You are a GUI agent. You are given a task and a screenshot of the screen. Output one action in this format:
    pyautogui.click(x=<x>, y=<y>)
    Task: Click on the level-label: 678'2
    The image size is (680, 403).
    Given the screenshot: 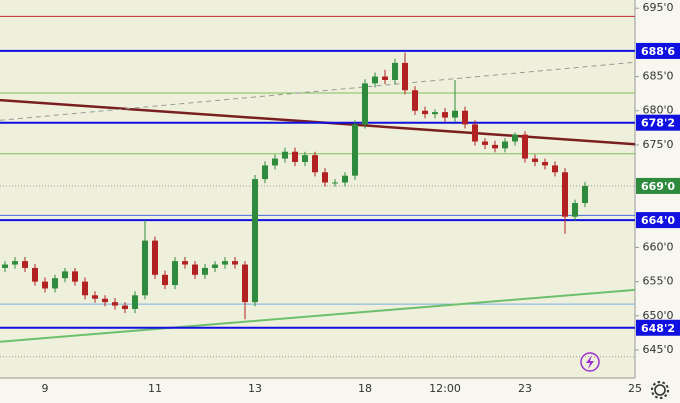 What is the action you would take?
    pyautogui.click(x=658, y=123)
    